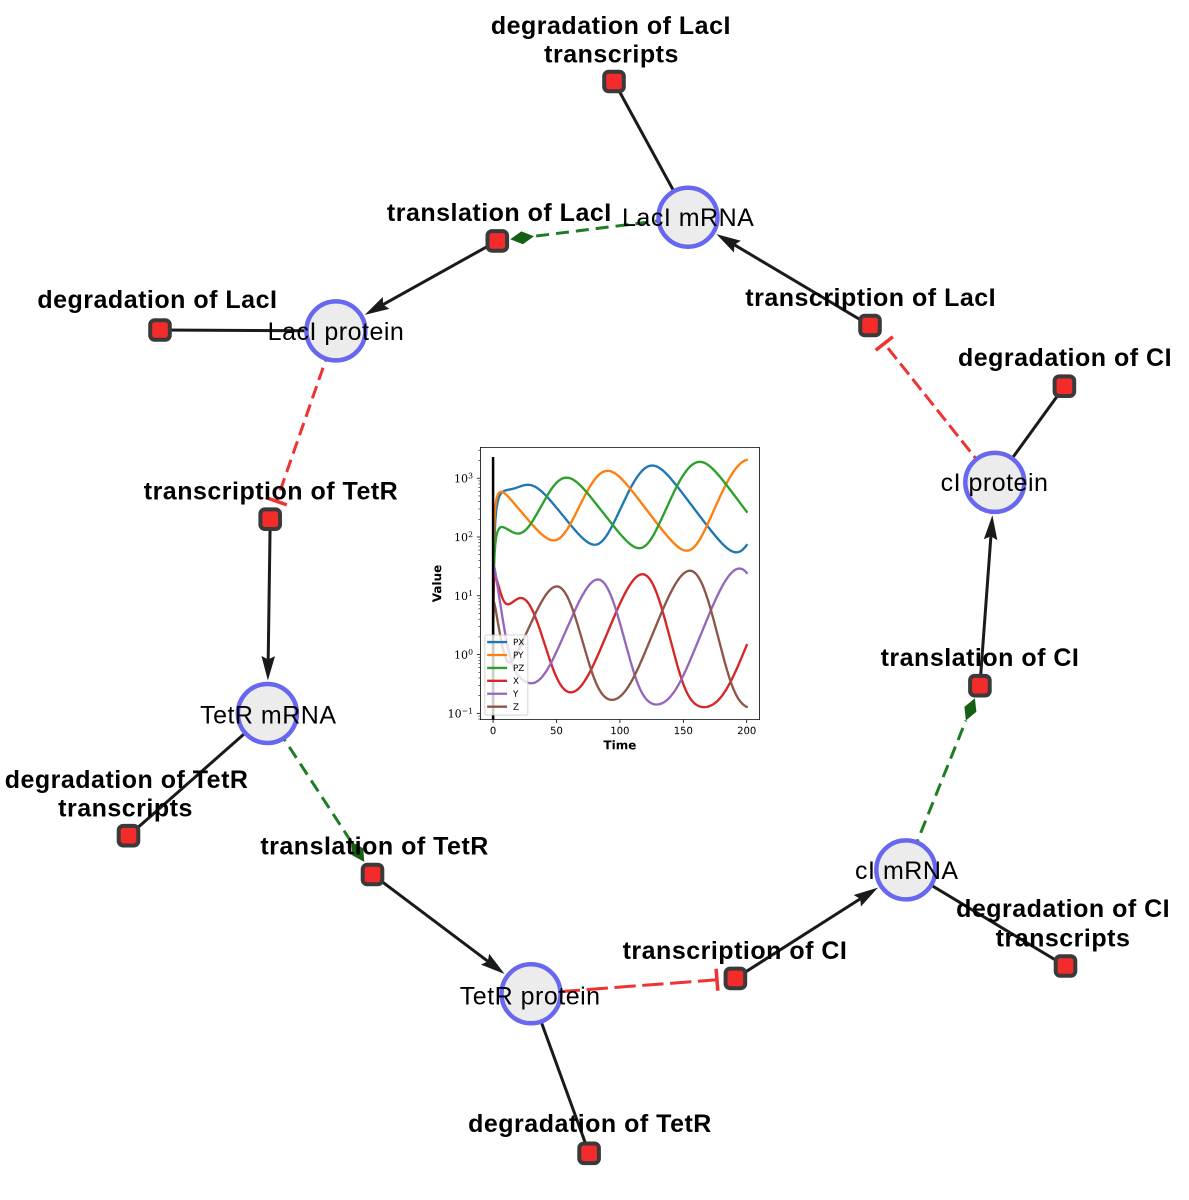 This screenshot has width=1189, height=1200. I want to click on svg-text: translation of LacI, so click(499, 213).